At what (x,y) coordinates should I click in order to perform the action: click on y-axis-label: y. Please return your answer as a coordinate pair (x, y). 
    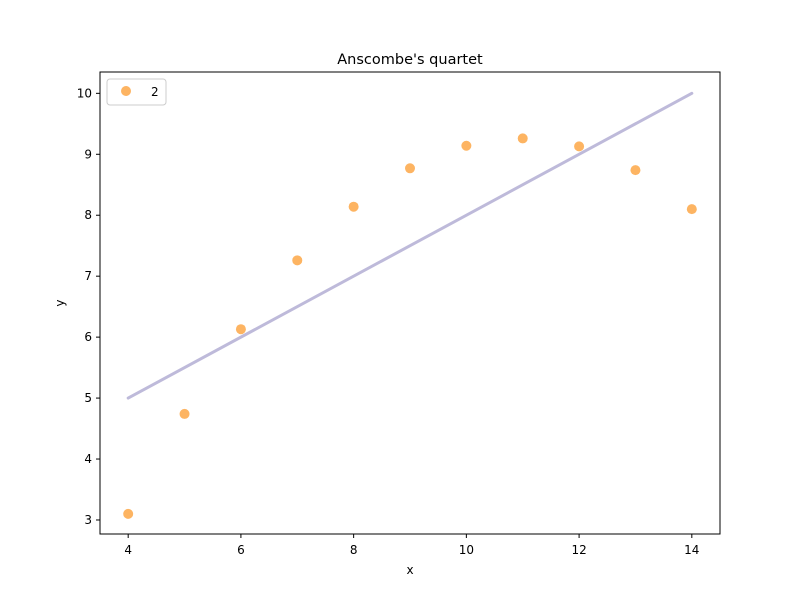
    Looking at the image, I should click on (60, 302).